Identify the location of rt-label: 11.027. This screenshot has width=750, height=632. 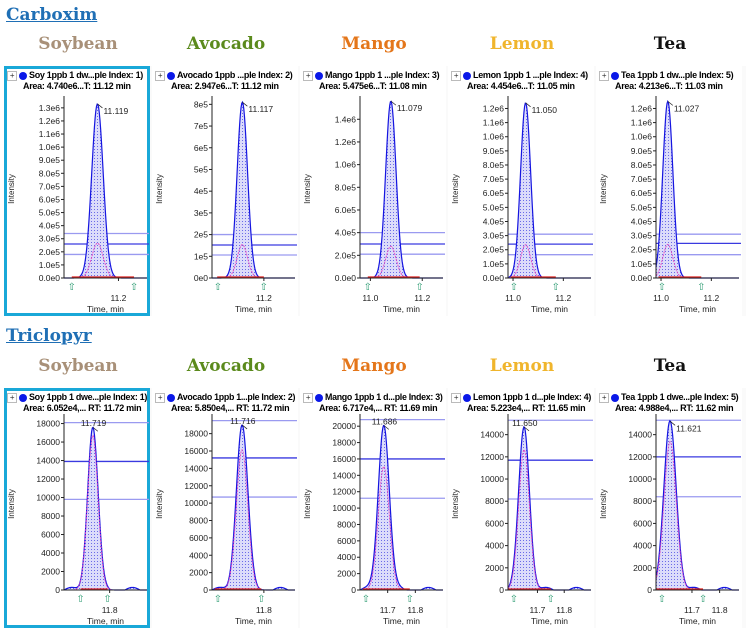
(687, 108).